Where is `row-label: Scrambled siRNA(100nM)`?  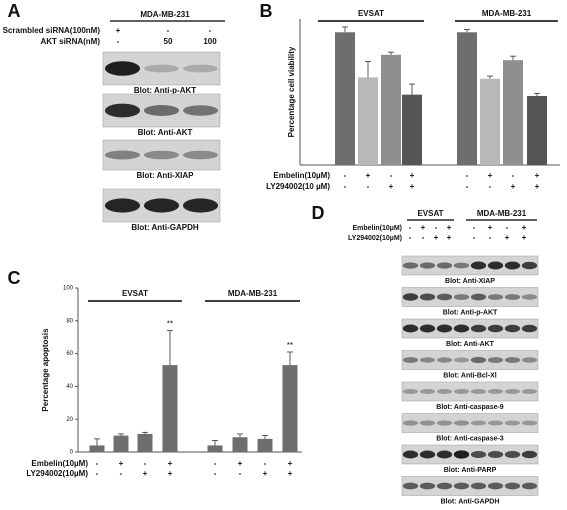
row-label: Scrambled siRNA(100nM) is located at coordinates (52, 30).